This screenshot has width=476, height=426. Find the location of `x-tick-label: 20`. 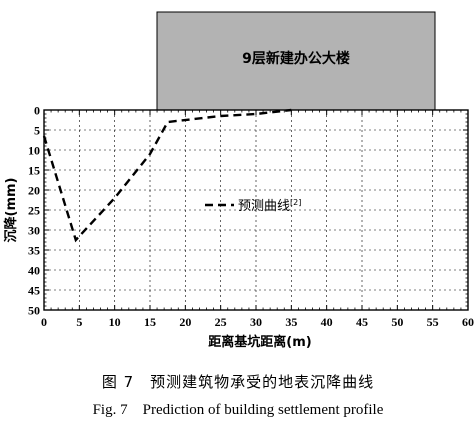

x-tick-label: 20 is located at coordinates (185, 322).